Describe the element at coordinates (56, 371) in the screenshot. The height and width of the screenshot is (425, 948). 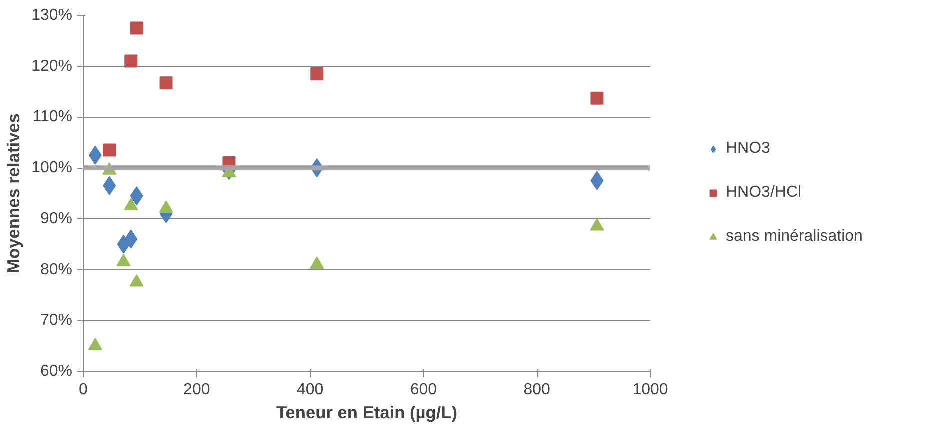
I see `y-tick-label: 60%` at that location.